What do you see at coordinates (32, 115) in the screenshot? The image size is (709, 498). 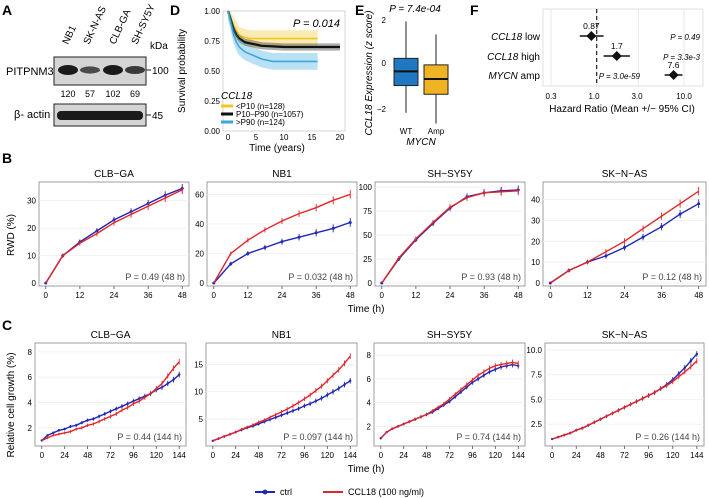 I see `protein-label-actin: β- actin` at bounding box center [32, 115].